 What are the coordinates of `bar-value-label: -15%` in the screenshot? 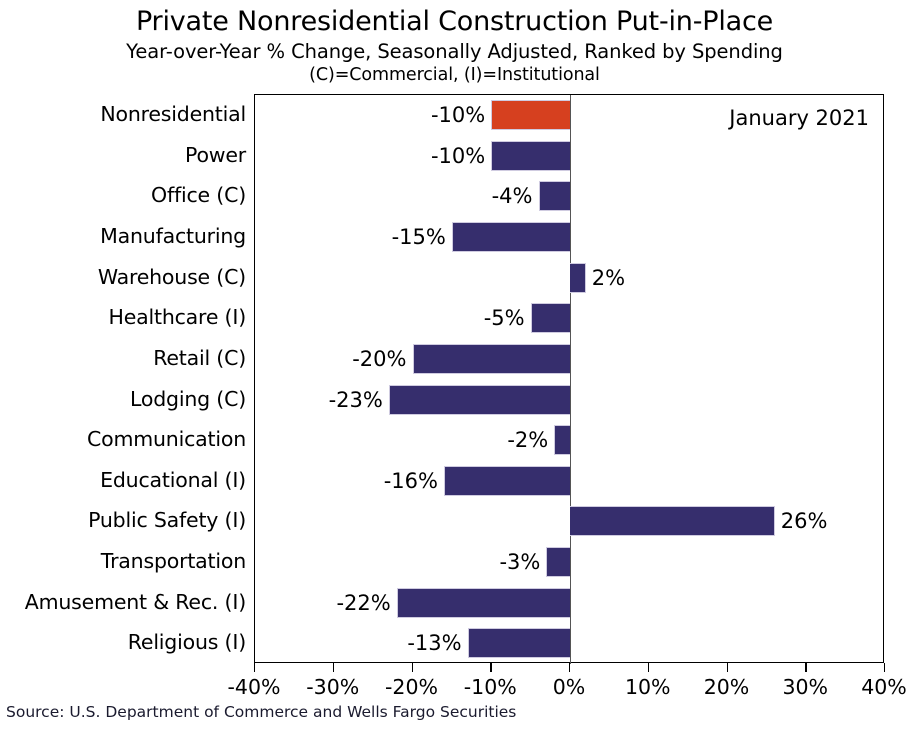 It's located at (418, 236).